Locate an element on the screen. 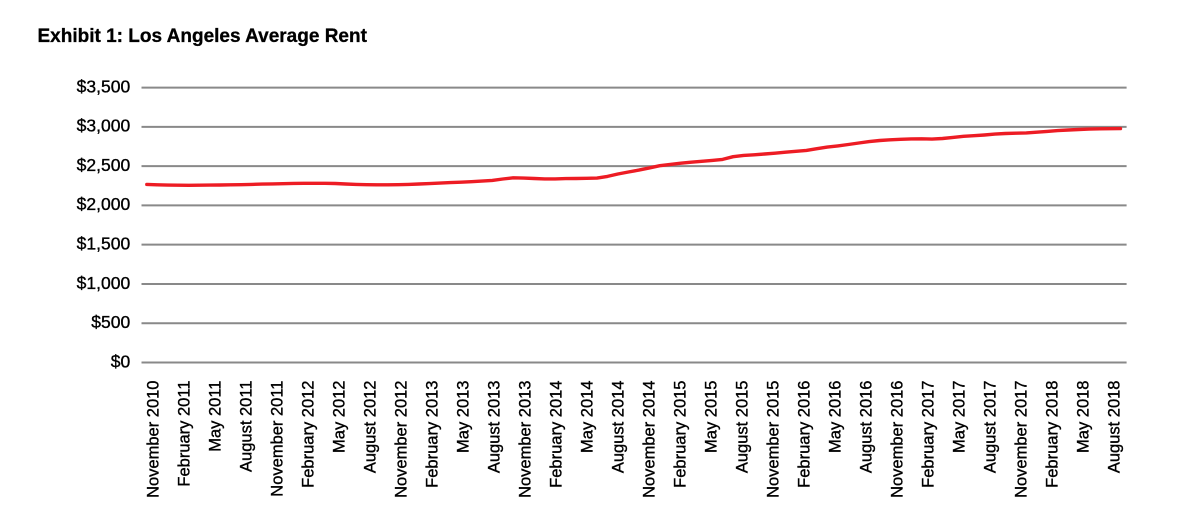  svg-text: $0 is located at coordinates (121, 361).